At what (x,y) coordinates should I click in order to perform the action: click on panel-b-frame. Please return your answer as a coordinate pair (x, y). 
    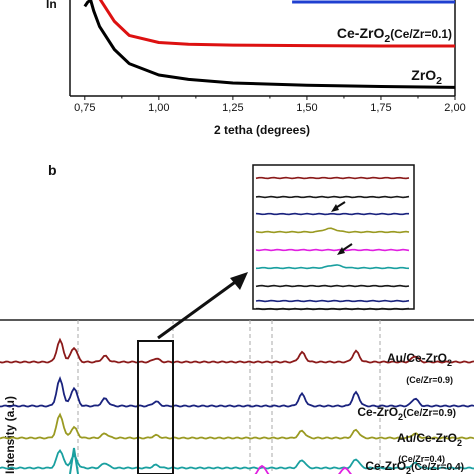
    Looking at the image, I should click on (237, 320).